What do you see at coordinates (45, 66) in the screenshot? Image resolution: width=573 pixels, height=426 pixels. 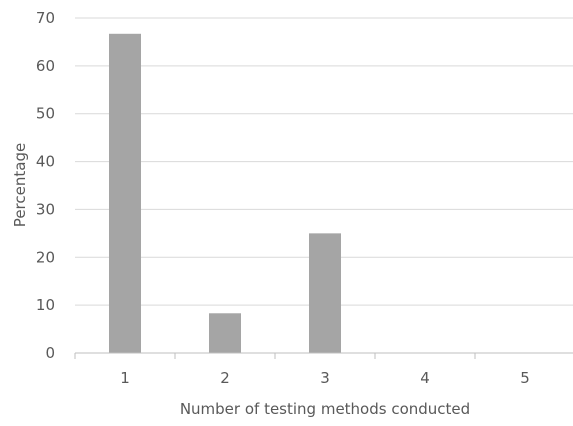 I see `y-tick-label: 60` at bounding box center [45, 66].